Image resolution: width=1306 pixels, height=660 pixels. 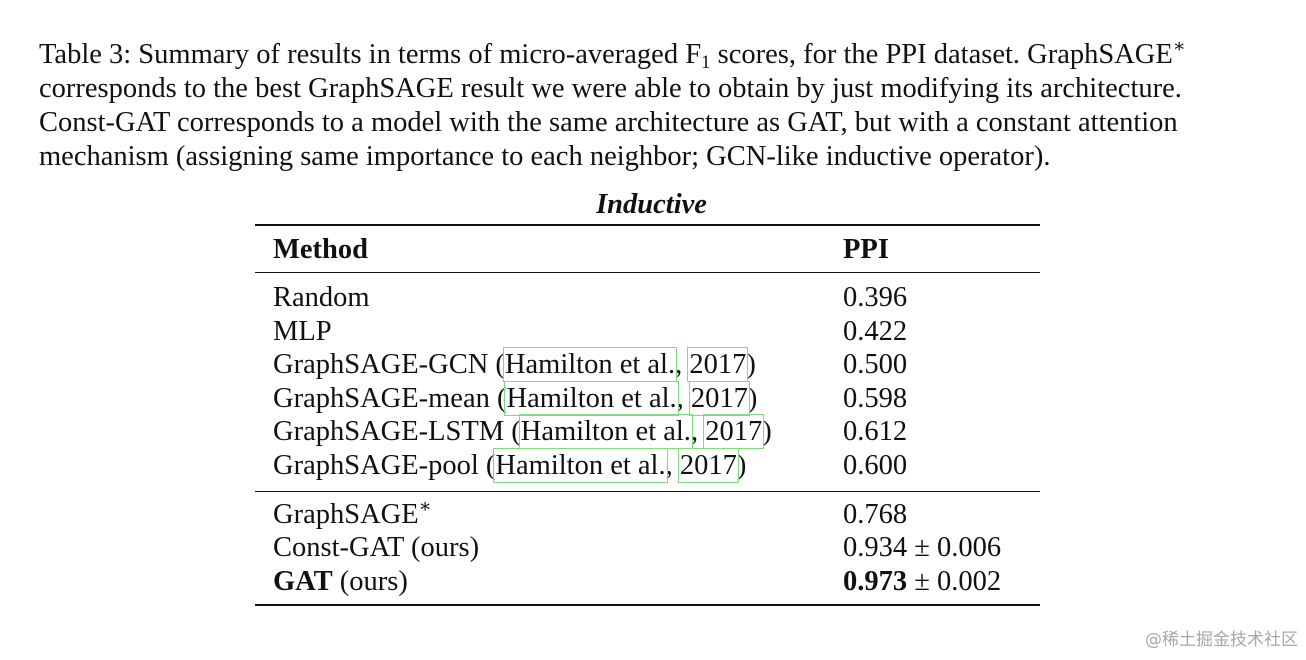 I want to click on header-method: Method, so click(x=320, y=249).